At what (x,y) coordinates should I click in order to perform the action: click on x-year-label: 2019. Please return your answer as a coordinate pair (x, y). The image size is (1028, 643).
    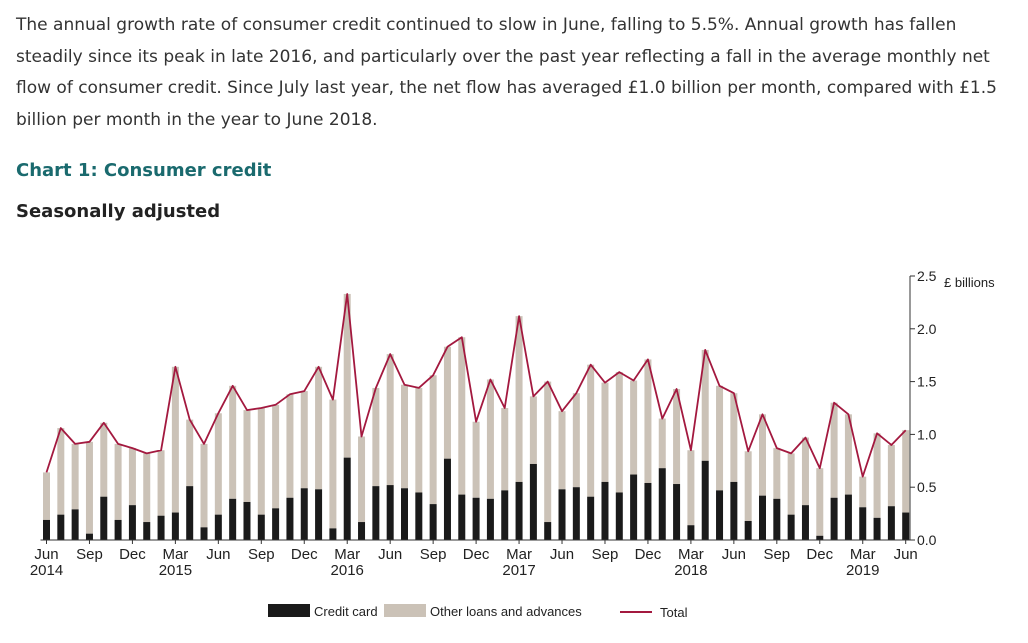
    Looking at the image, I should click on (862, 570).